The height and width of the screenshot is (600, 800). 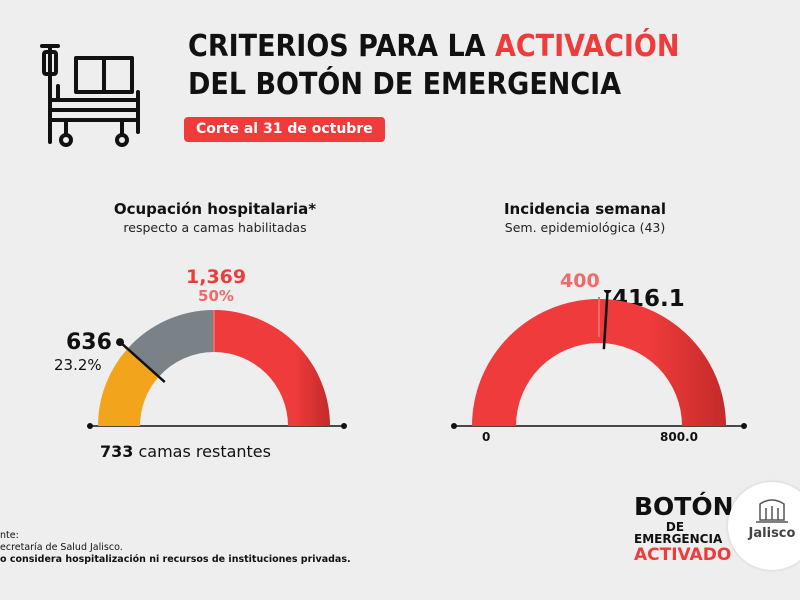 I want to click on incidencia-arc, so click(x=599, y=362).